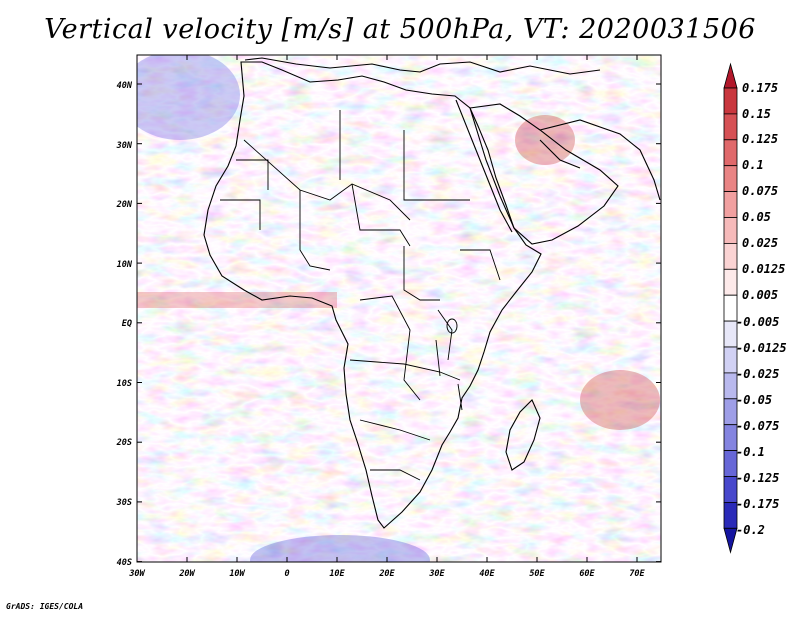 The height and width of the screenshot is (618, 800). I want to click on lat-label: 10S, so click(124, 384).